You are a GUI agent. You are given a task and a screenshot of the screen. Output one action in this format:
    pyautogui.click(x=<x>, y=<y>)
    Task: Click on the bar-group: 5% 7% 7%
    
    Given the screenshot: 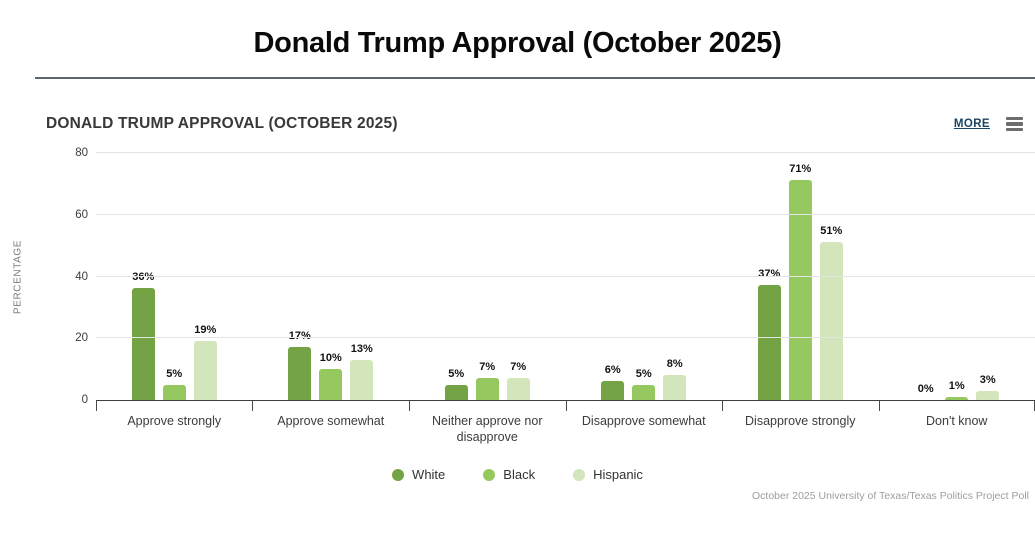 What is the action you would take?
    pyautogui.click(x=487, y=276)
    